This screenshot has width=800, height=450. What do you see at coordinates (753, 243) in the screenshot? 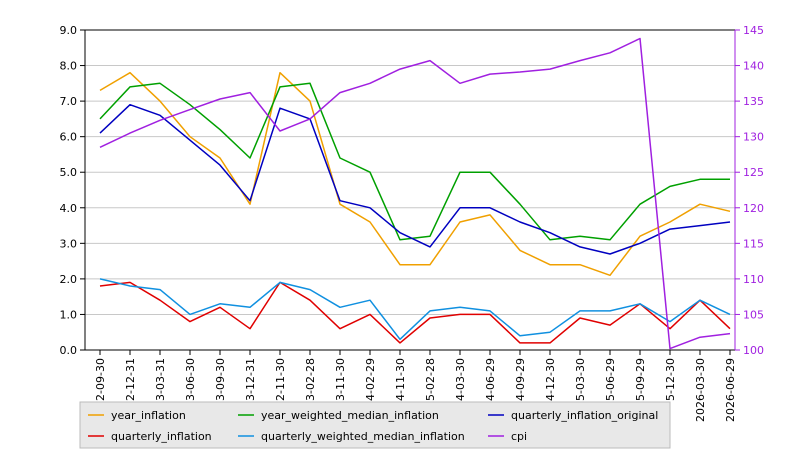
I see `y-tick-label-right: 115` at bounding box center [753, 243].